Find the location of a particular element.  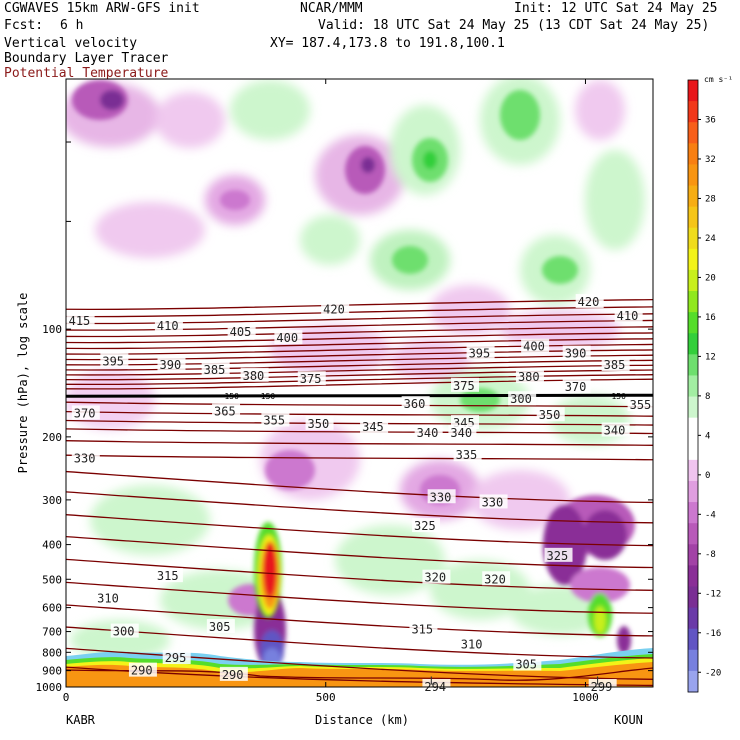

colorbar-label: 24 is located at coordinates (710, 239).